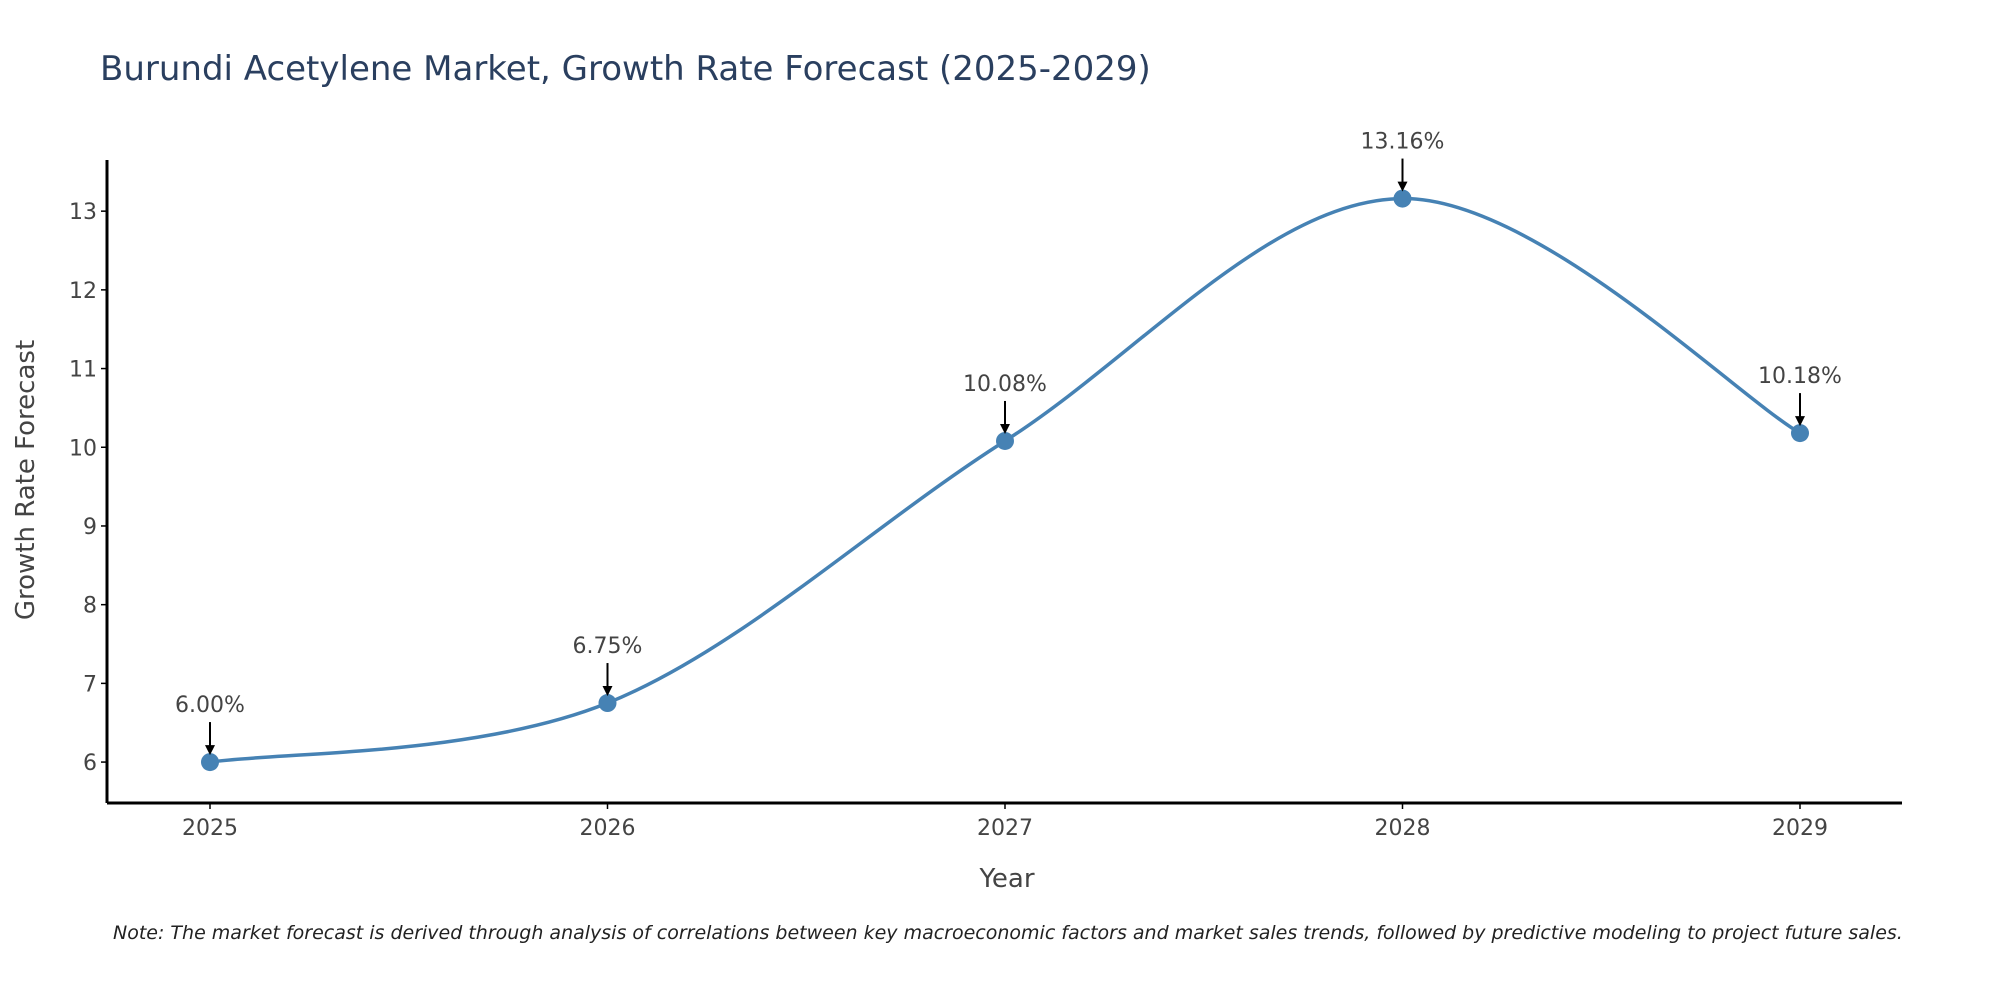 This screenshot has width=2000, height=1000. I want to click on y-tick-label: 13, so click(83, 212).